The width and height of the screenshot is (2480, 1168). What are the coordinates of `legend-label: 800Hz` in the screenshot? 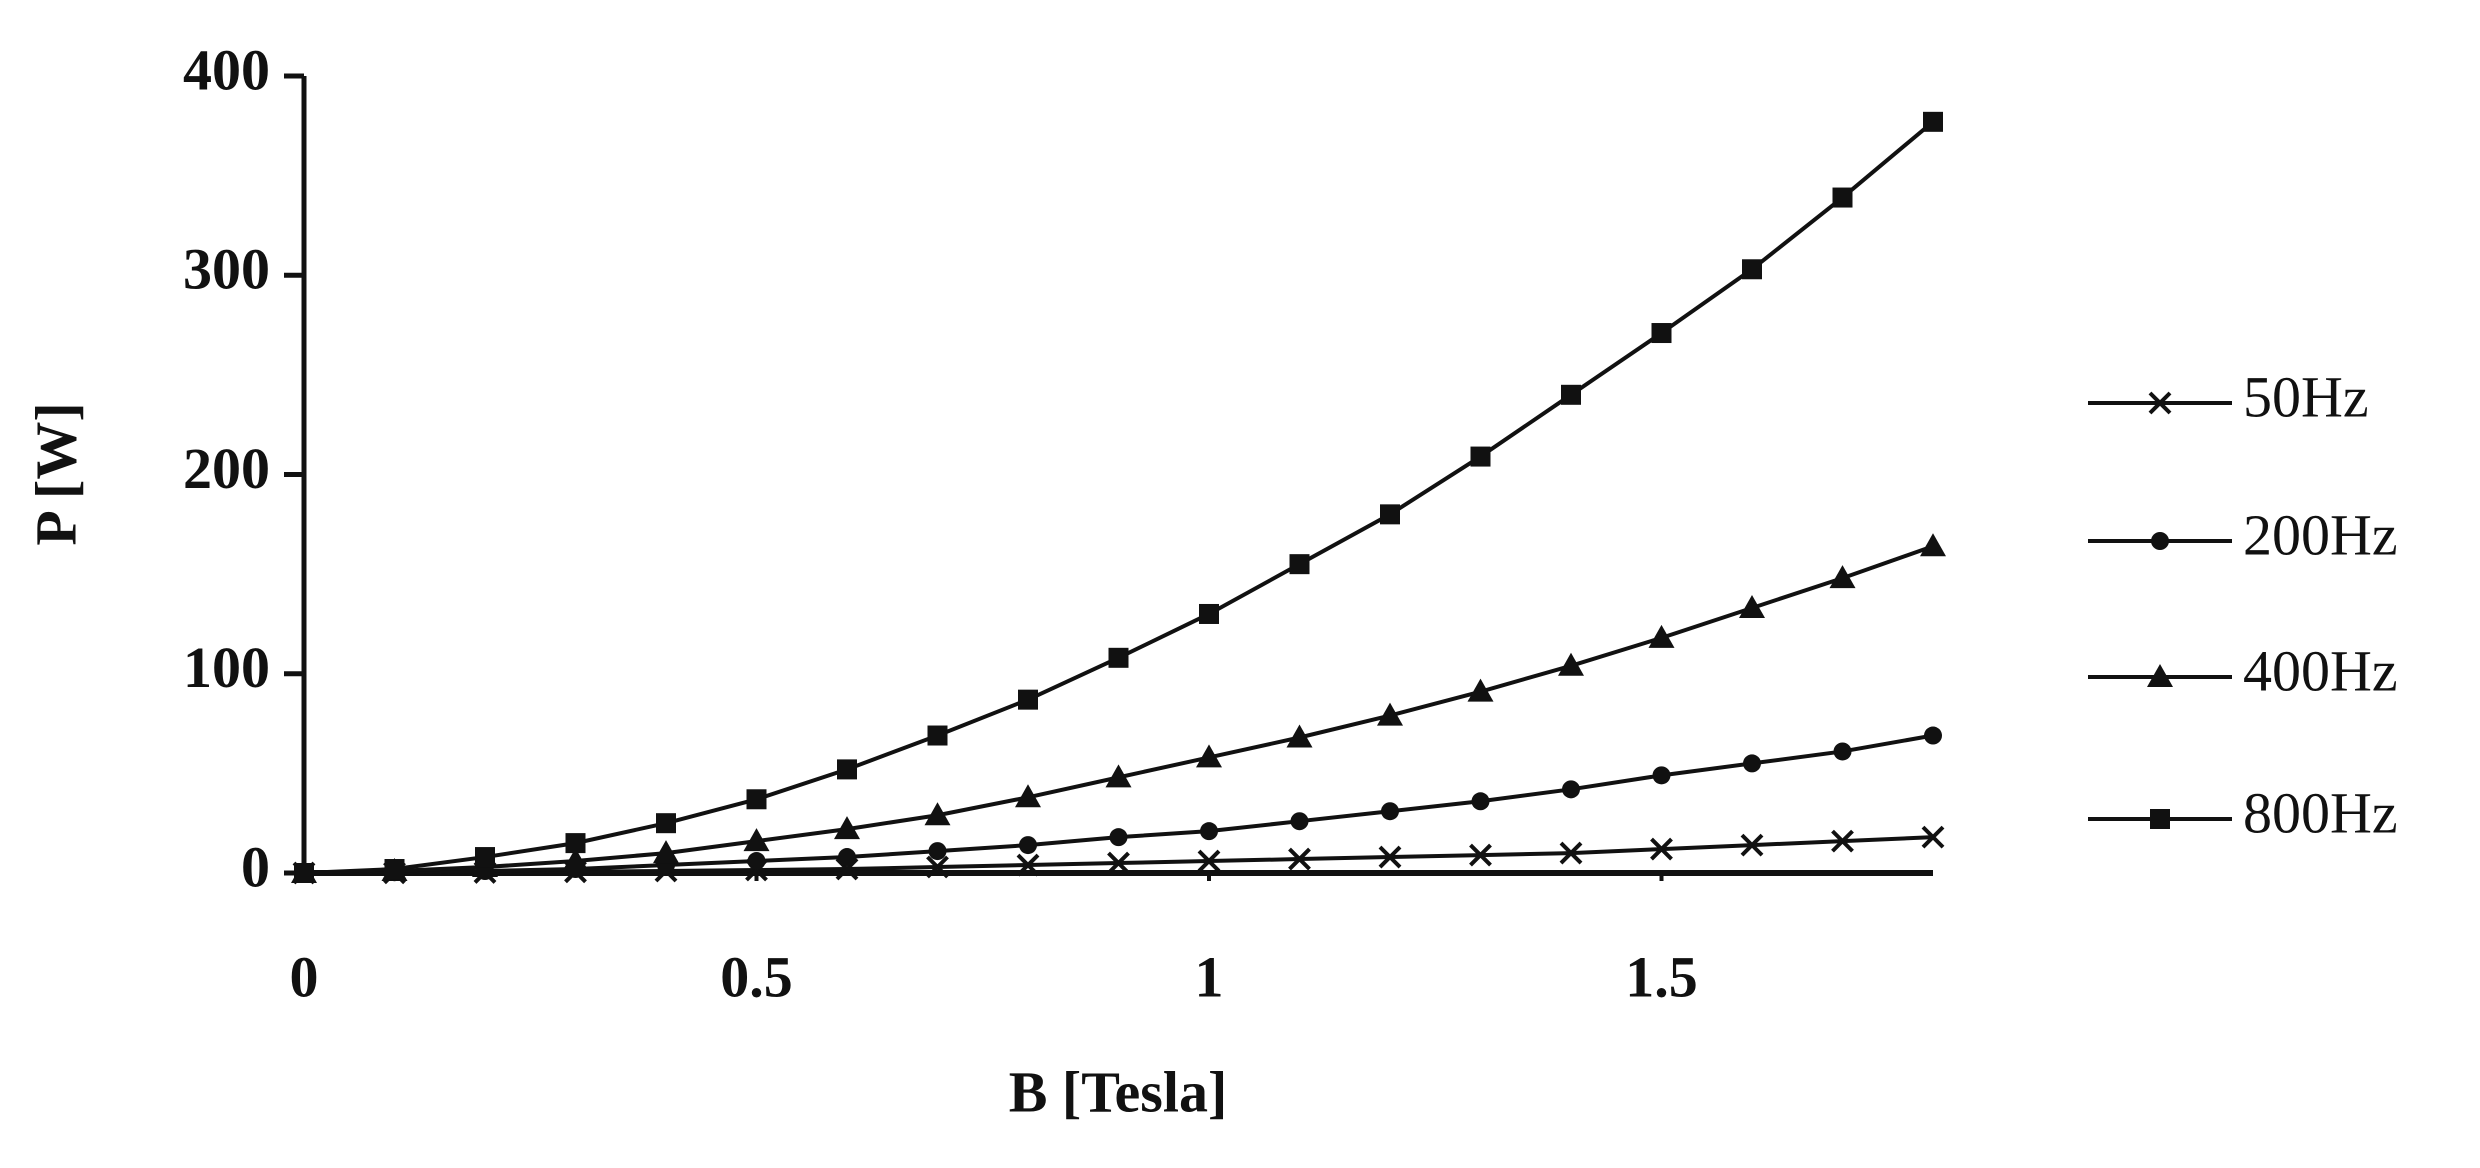 It's located at (2320, 812).